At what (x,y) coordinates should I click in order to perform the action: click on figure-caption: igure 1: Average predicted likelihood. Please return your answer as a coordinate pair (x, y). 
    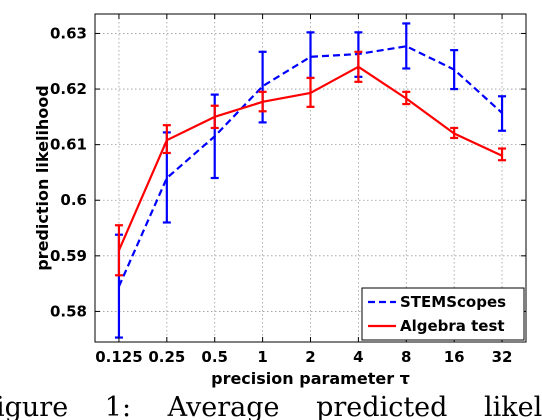
    Looking at the image, I should click on (271, 406).